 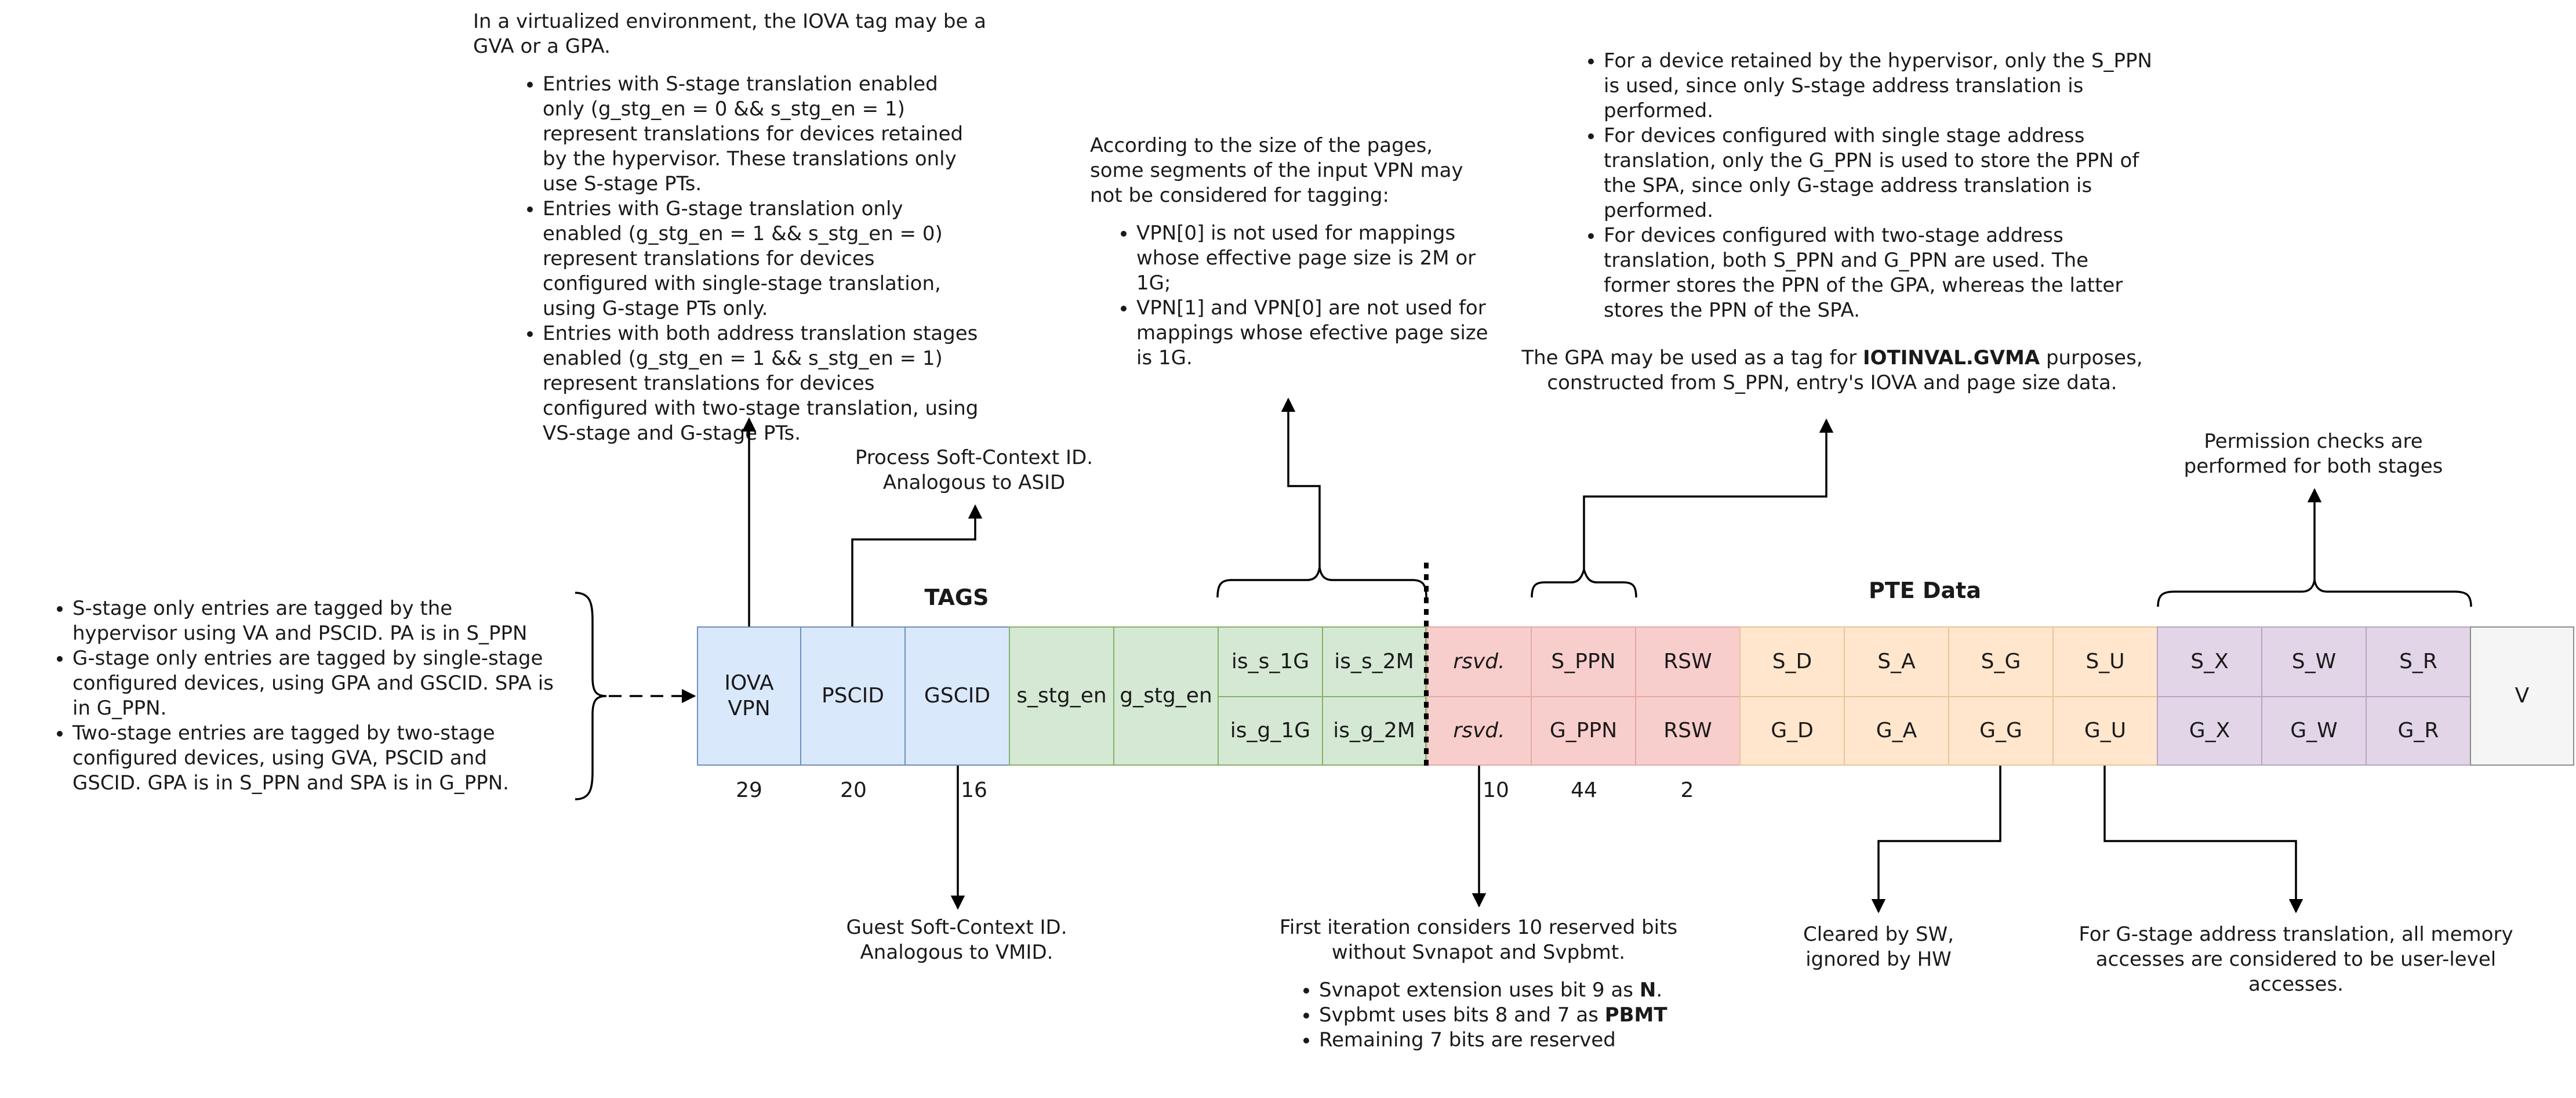 I want to click on vpn-brace, so click(x=1321, y=582).